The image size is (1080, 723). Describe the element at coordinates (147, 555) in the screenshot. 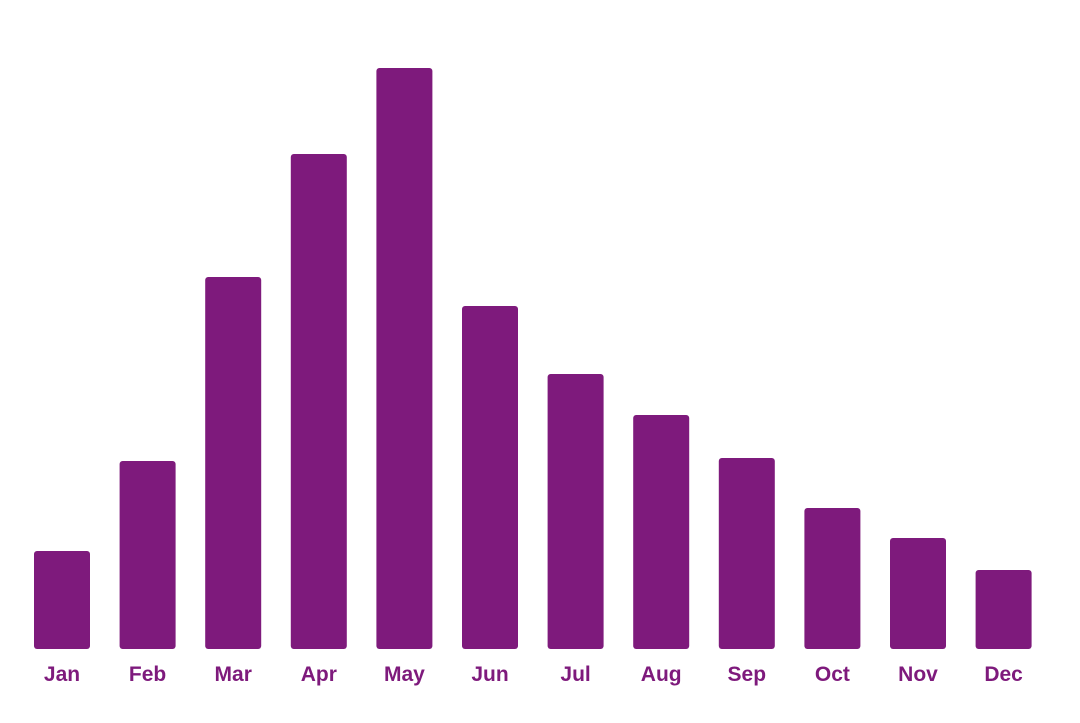

I see `bar-feb` at that location.